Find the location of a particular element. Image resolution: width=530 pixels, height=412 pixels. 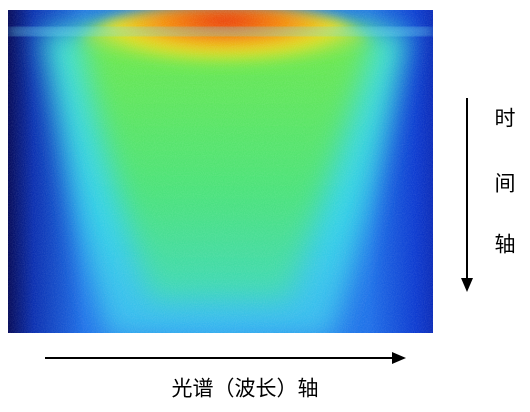

time-axis-char: 时 is located at coordinates (505, 119).